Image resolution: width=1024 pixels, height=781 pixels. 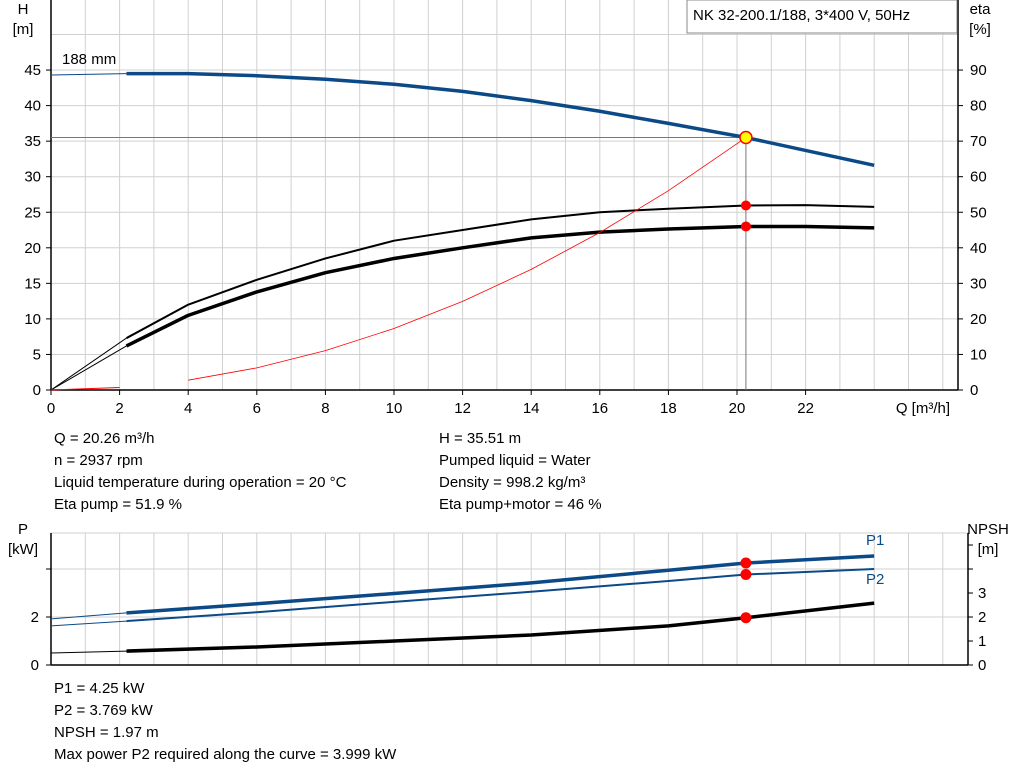 What do you see at coordinates (23, 539) in the screenshot?
I see `y-axis-label-p: P [kW]` at bounding box center [23, 539].